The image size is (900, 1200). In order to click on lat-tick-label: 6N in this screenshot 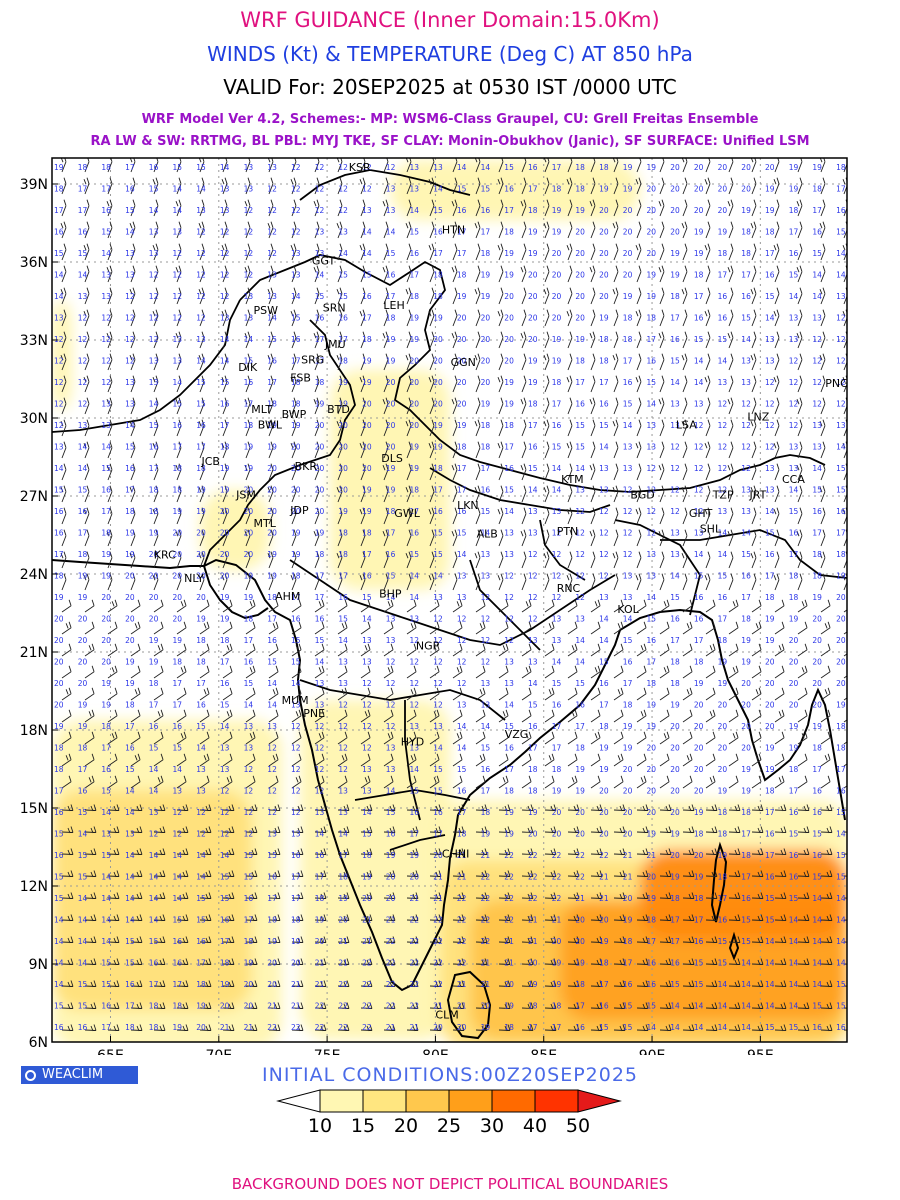, I will do `click(38, 1043)`.